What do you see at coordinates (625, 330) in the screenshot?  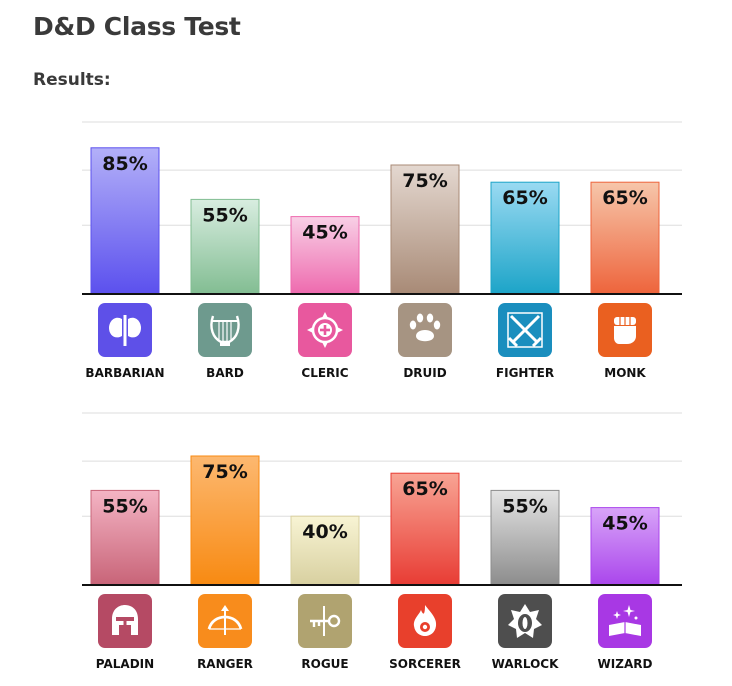 I see `monk-fist-icon` at bounding box center [625, 330].